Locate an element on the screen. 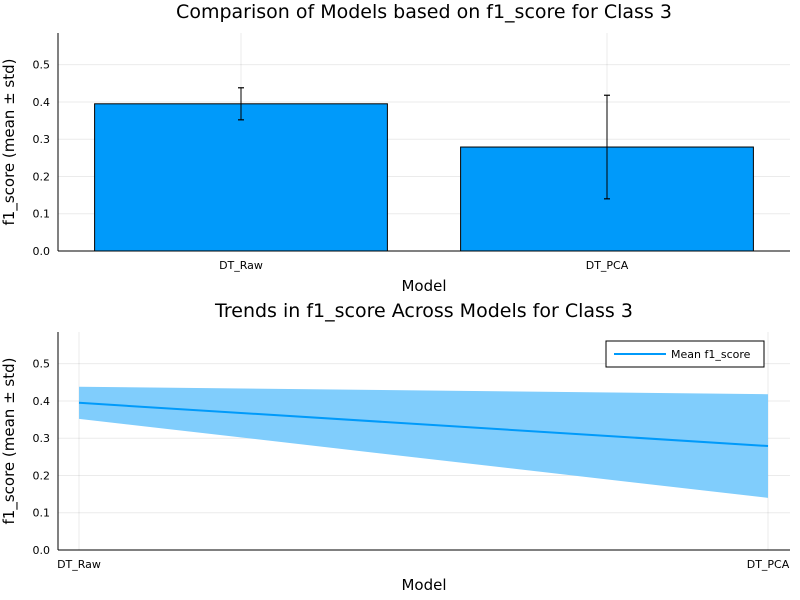 This screenshot has height=600, width=800. mean-line-path is located at coordinates (423, 424).